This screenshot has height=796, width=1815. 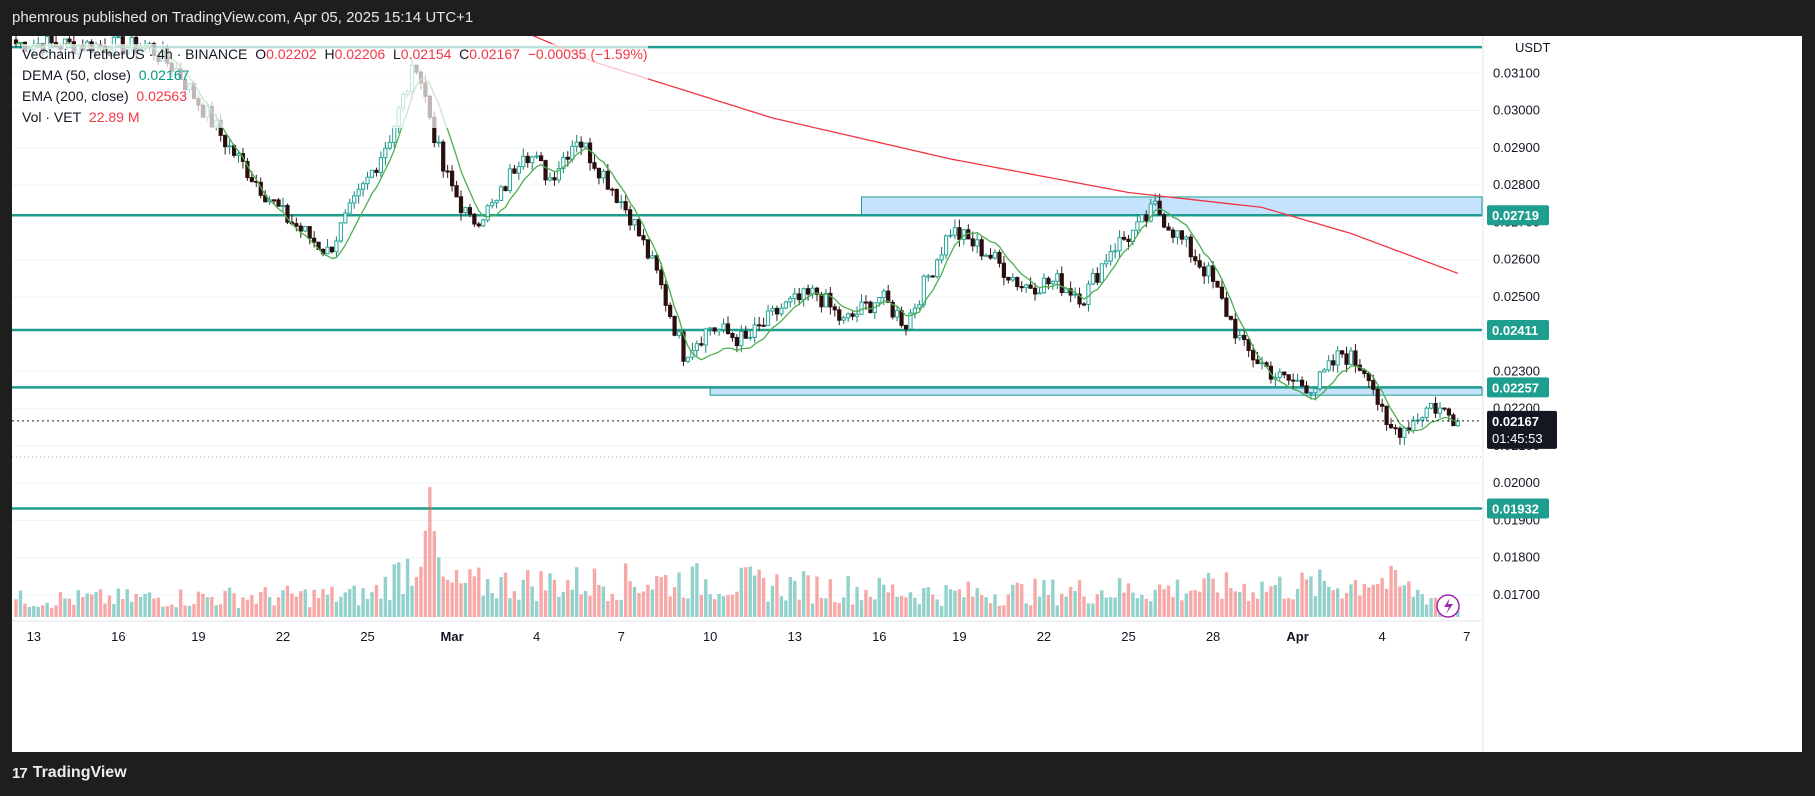 I want to click on legend-low-label: L, so click(x=396, y=54).